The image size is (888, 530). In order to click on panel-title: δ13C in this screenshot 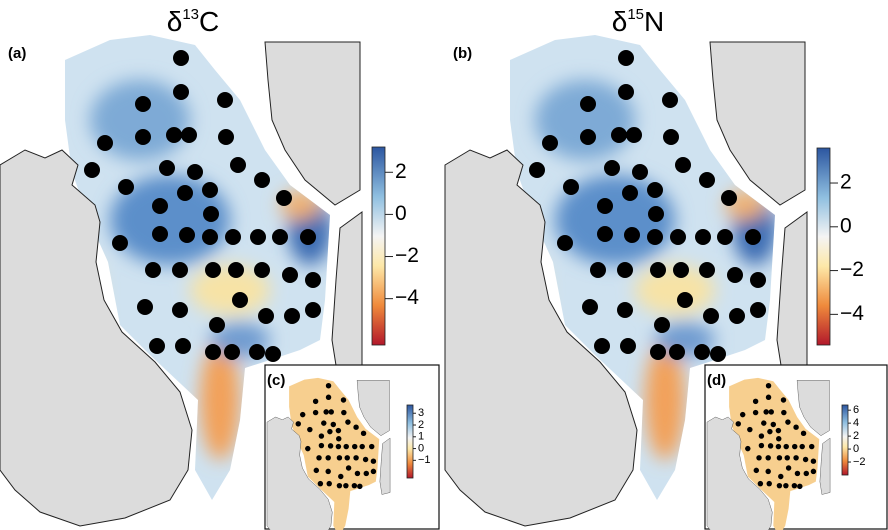, I will do `click(193, 21)`.